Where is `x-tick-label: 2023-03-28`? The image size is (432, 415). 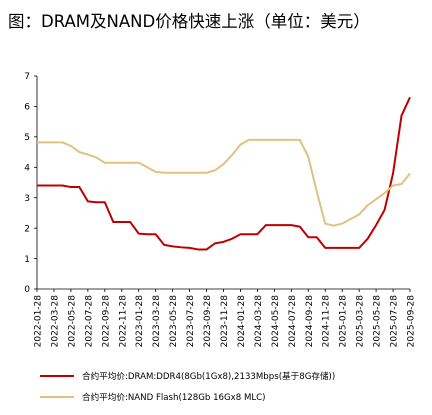 x-tick-label: 2023-03-28 is located at coordinates (157, 321).